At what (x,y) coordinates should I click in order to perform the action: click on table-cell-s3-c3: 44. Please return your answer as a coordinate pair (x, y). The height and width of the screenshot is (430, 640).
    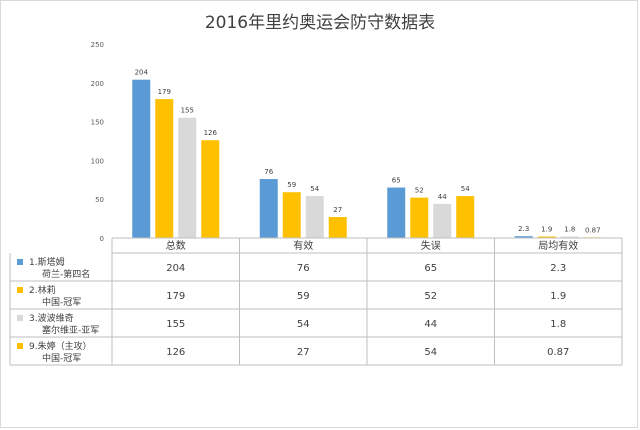
    Looking at the image, I should click on (430, 324).